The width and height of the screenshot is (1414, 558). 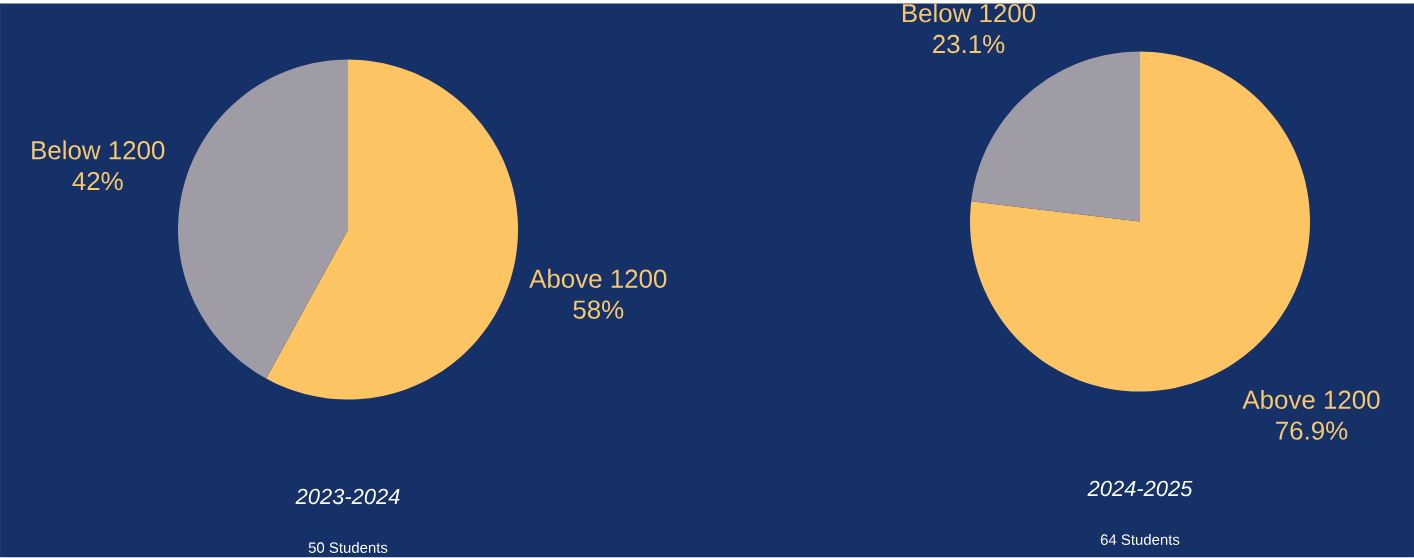 I want to click on data-label: 23.1%, so click(x=969, y=44).